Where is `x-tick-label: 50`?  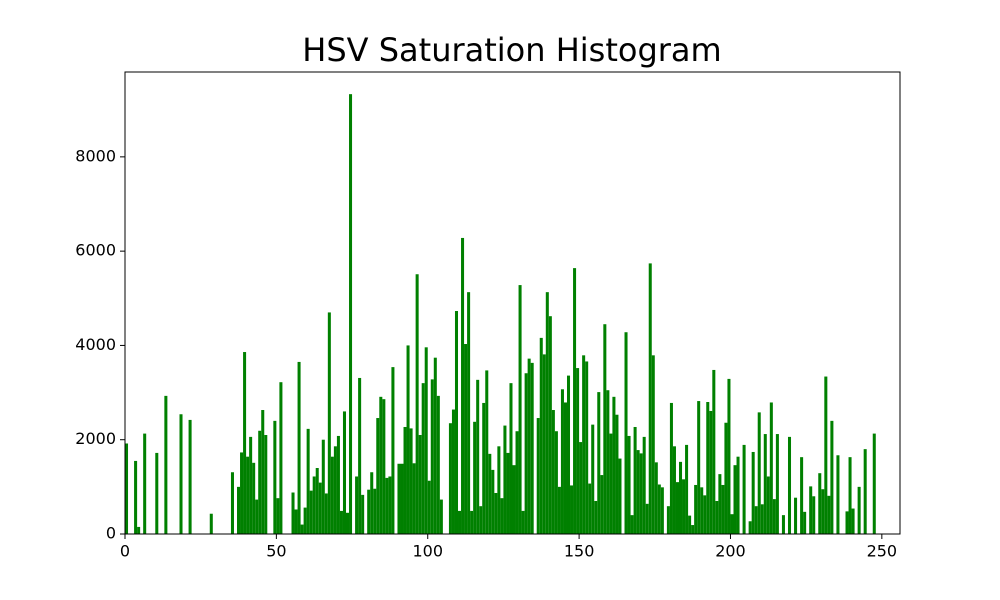
x-tick-label: 50 is located at coordinates (276, 551).